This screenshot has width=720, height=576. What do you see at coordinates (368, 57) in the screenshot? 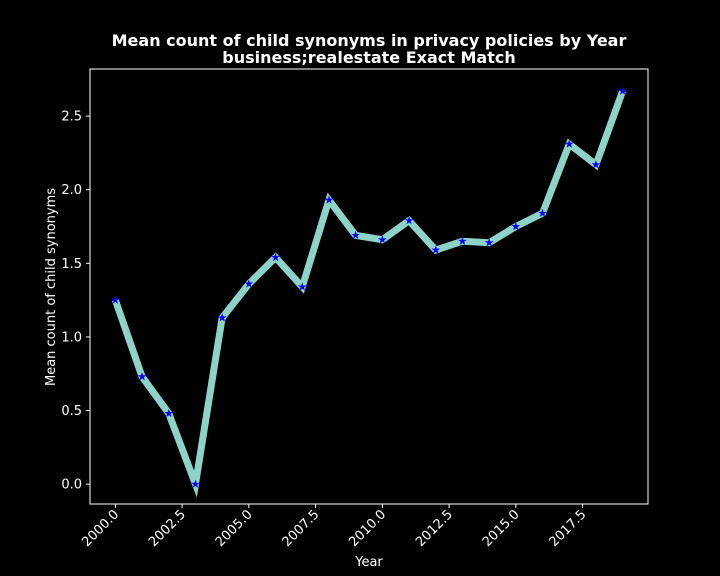
I see `chart-subtitle: business;realestate Exact Match` at bounding box center [368, 57].